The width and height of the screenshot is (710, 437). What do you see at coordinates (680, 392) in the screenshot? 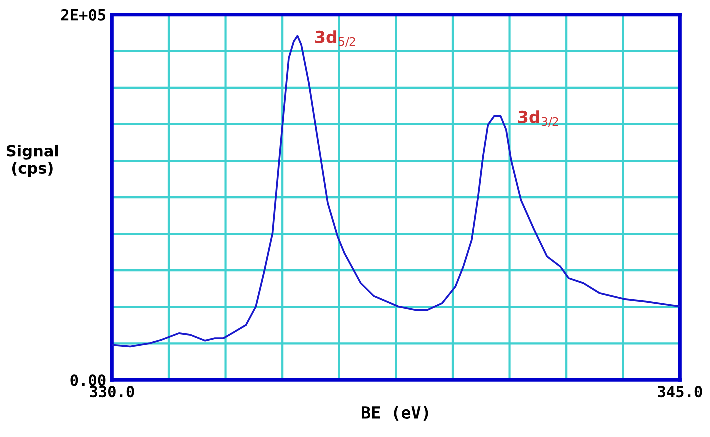
I see `x-tick-label: 345.0` at bounding box center [680, 392].